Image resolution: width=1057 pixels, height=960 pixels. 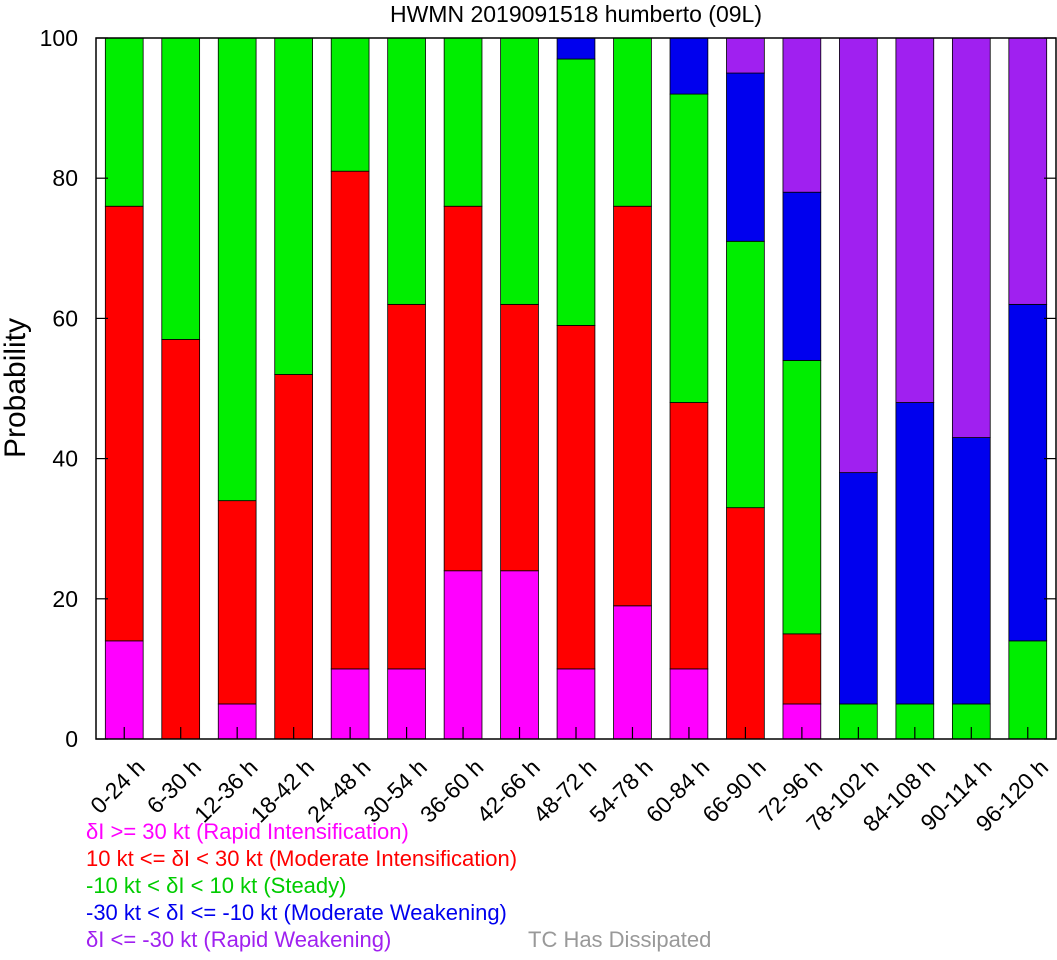 What do you see at coordinates (65, 318) in the screenshot?
I see `y-tick-label-3: 60` at bounding box center [65, 318].